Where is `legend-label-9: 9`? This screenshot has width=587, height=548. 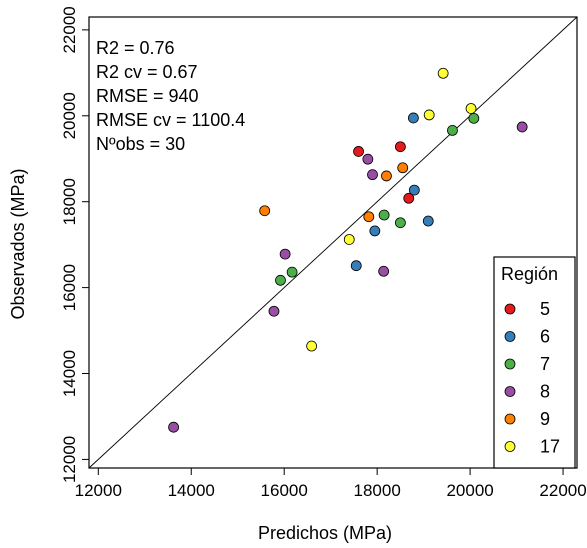
legend-label-9: 9 is located at coordinates (545, 419).